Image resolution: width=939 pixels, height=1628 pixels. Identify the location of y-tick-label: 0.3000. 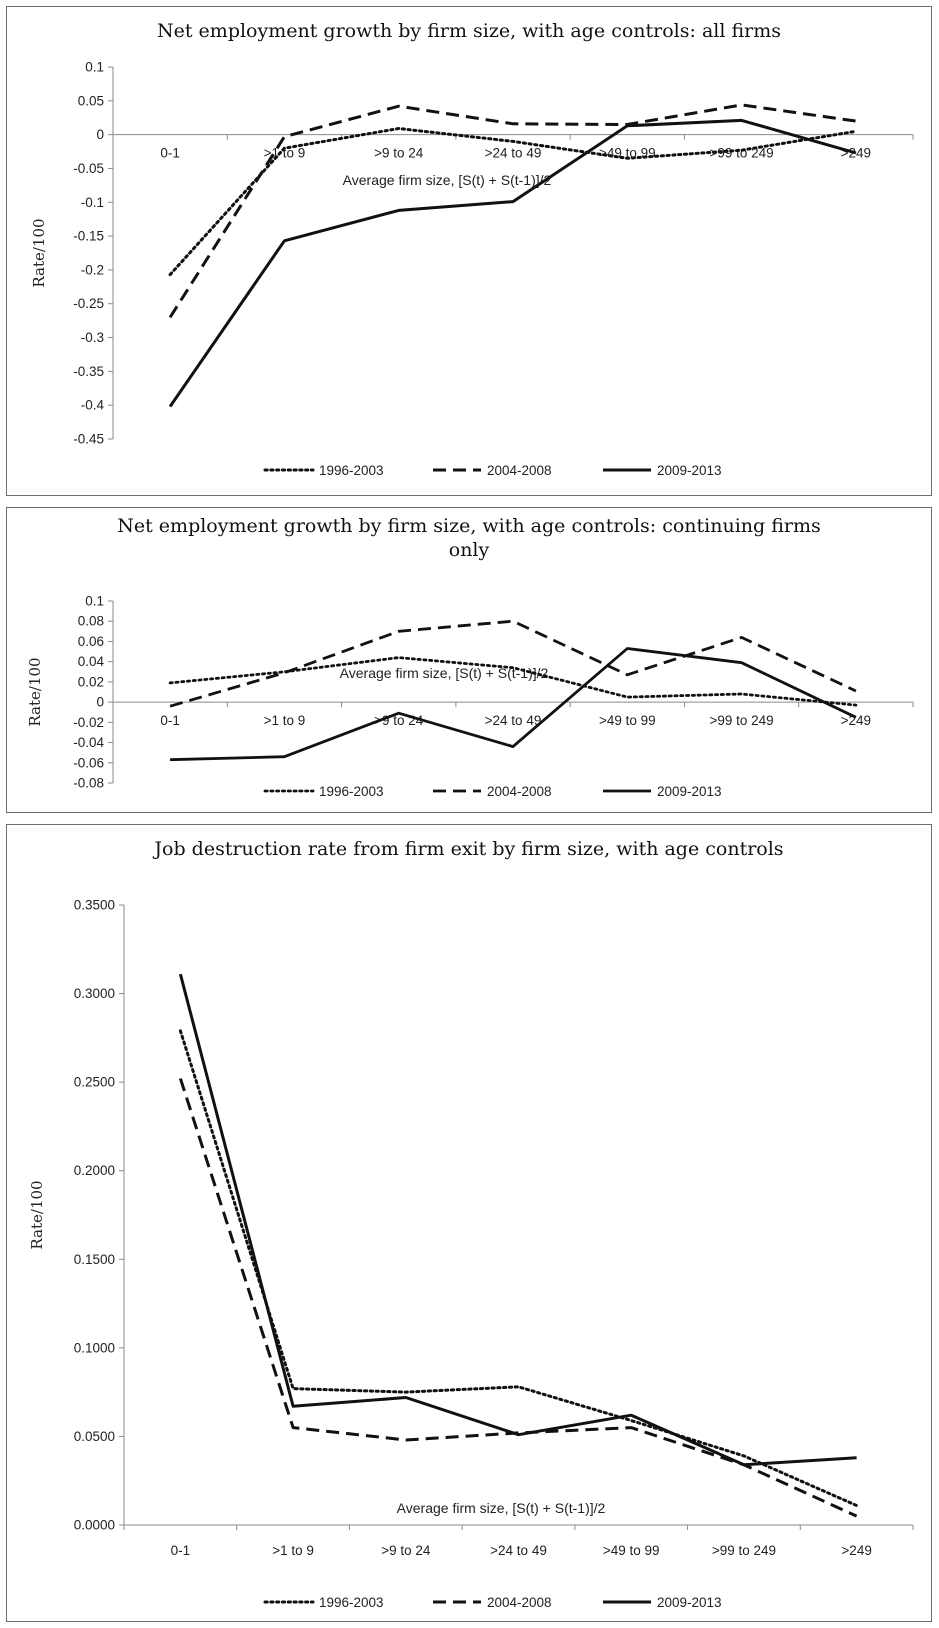
(94, 993).